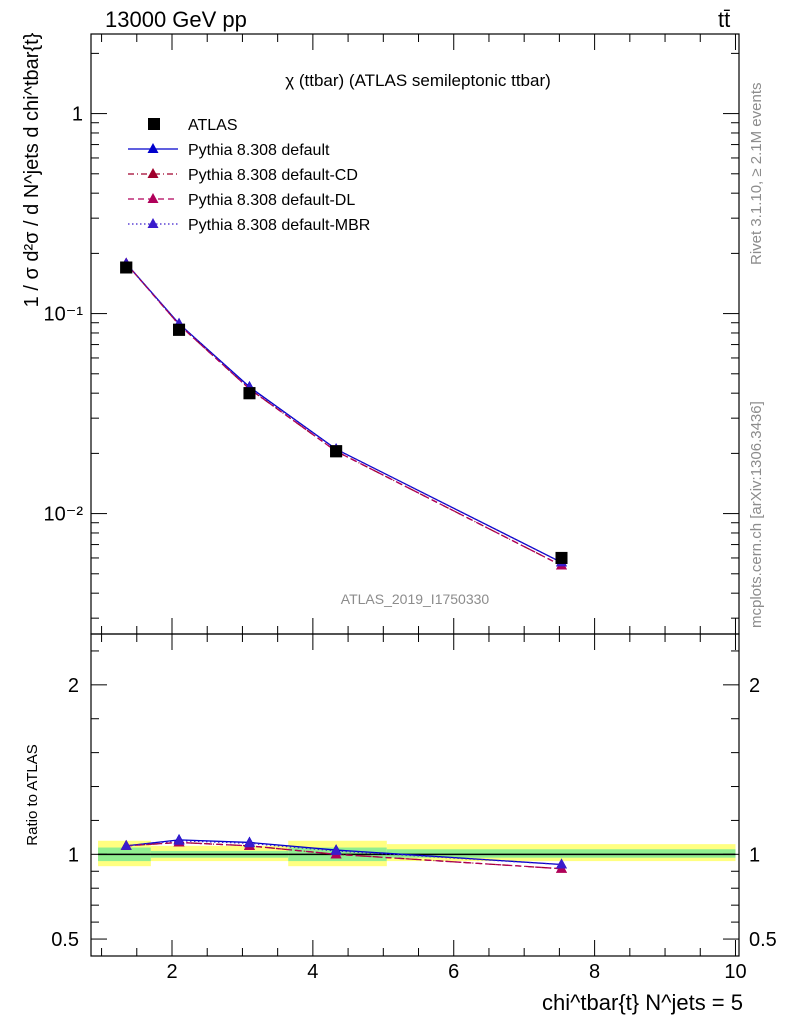 This screenshot has width=786, height=1024. I want to click on mcplots-label: mcplots.cern.ch [arXiv:1306.3436], so click(756, 514).